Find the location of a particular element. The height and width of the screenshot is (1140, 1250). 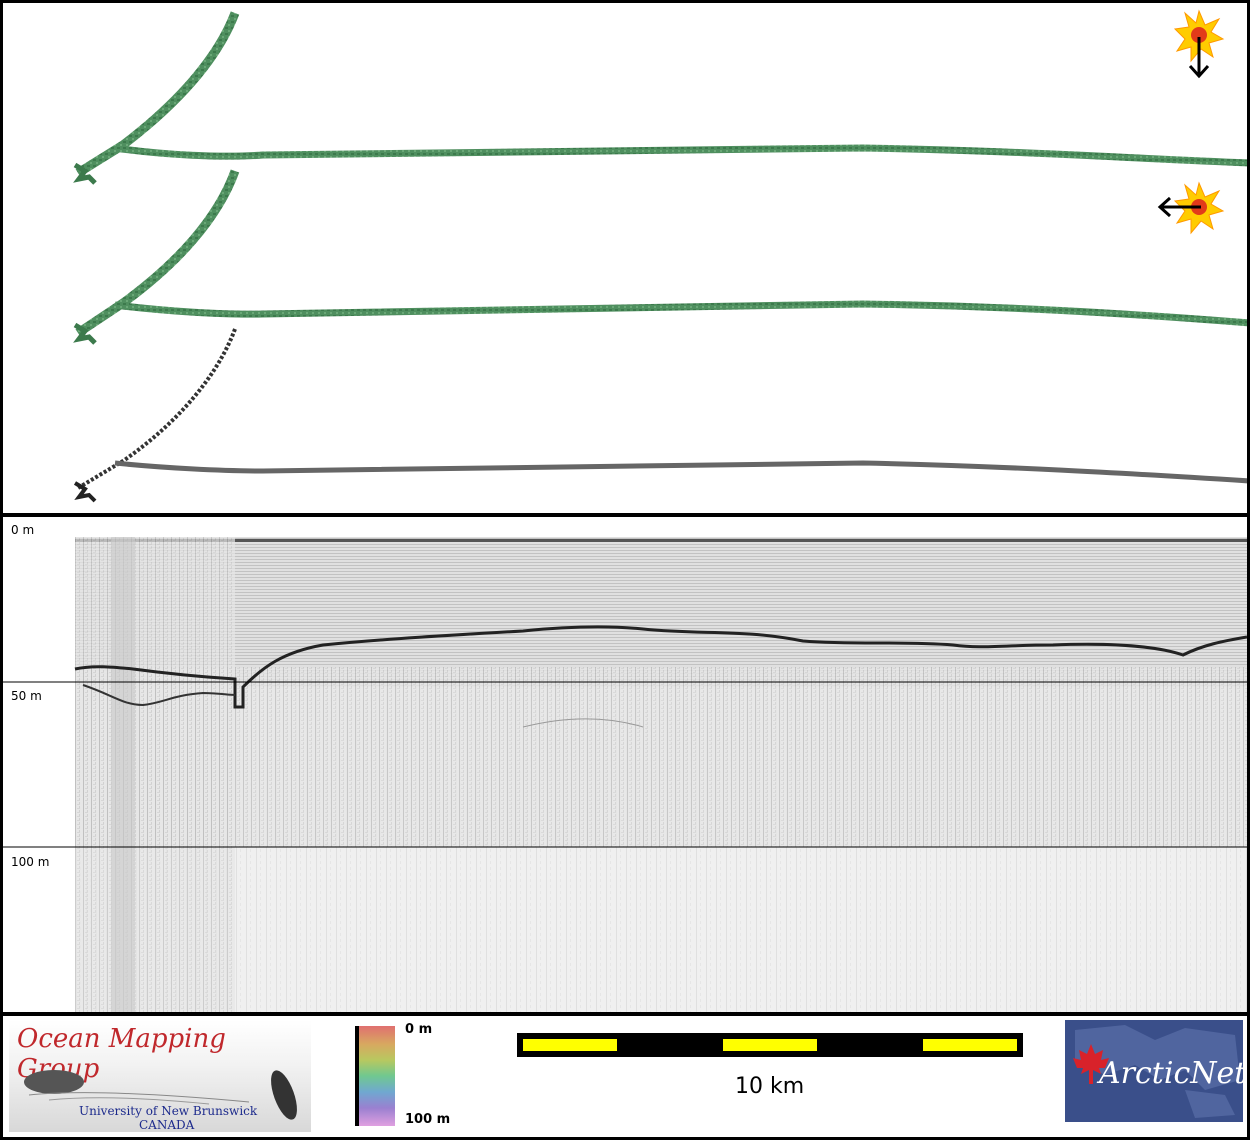

scale-bar is located at coordinates (770, 1045).